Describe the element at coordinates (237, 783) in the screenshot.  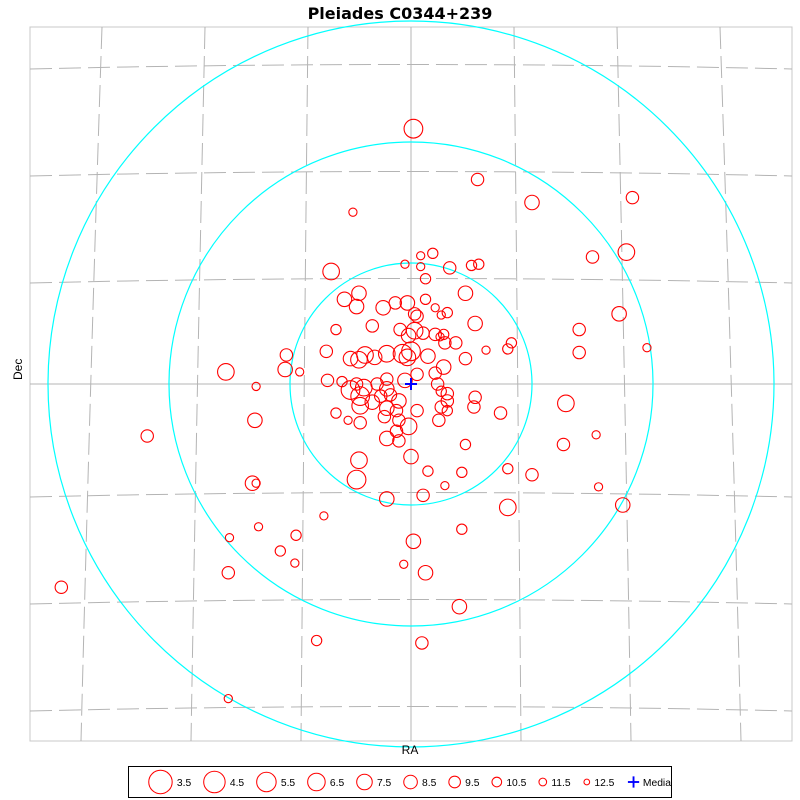
I see `legend-label: 4.5` at that location.